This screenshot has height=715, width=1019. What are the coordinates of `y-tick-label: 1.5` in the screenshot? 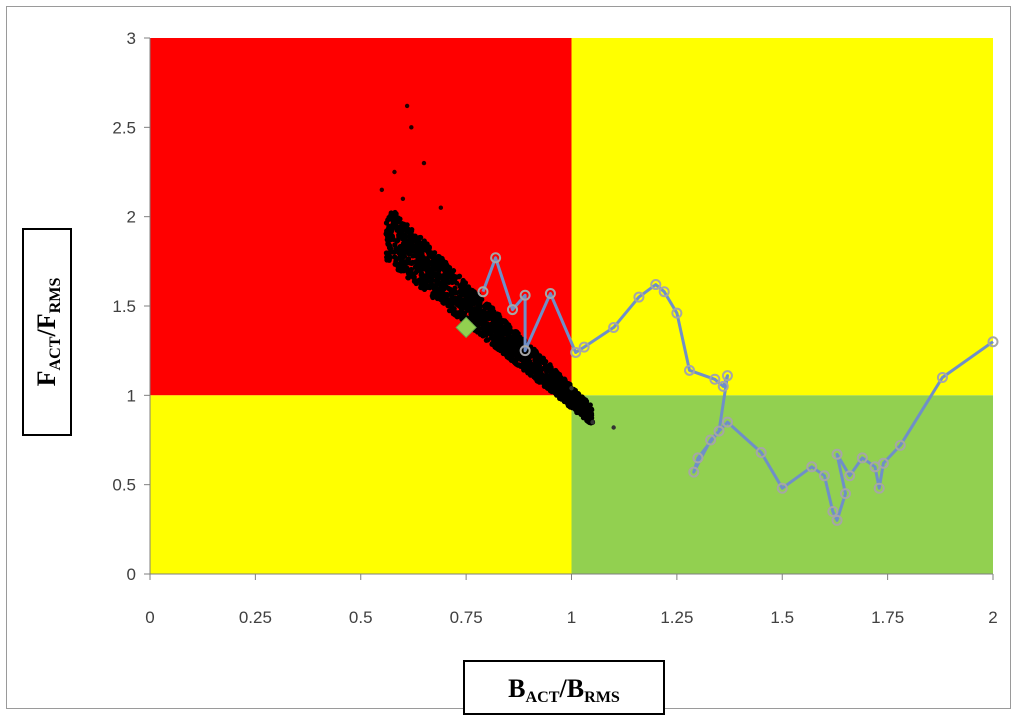 It's located at (124, 306).